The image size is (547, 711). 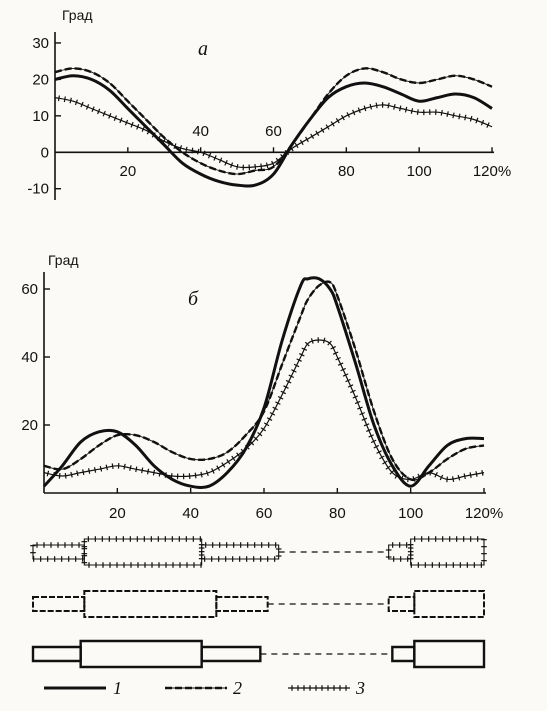 I want to click on panel-a-label: а, so click(x=203, y=49).